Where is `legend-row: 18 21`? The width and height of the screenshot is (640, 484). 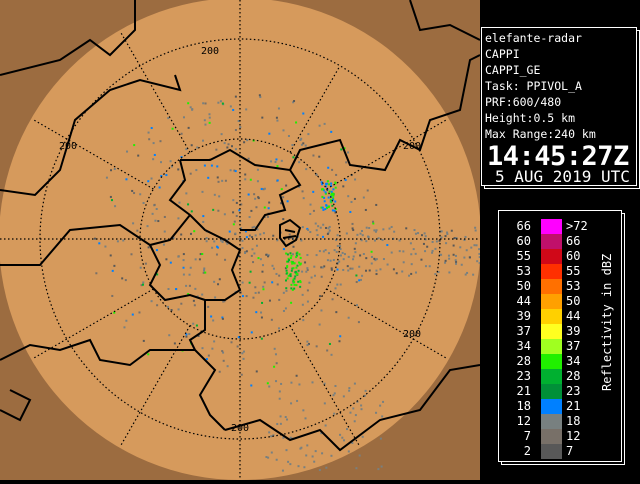 legend-row: 18 21 is located at coordinates (554, 406).